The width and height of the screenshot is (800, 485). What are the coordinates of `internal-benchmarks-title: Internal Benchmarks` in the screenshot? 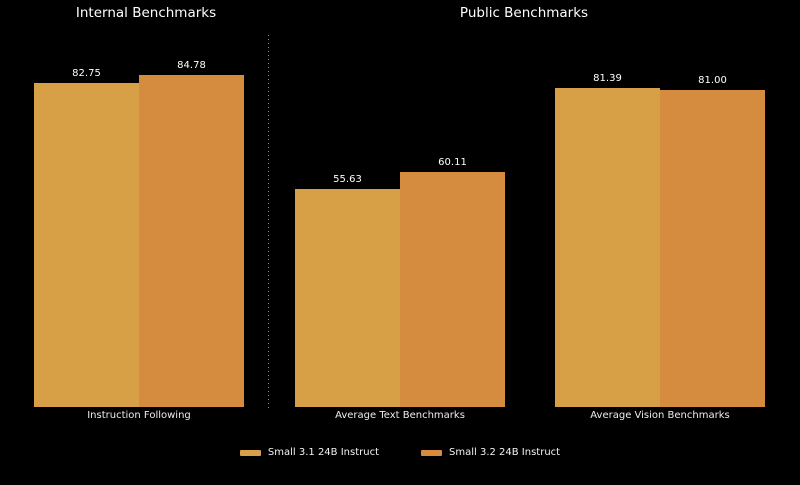 It's located at (146, 13).